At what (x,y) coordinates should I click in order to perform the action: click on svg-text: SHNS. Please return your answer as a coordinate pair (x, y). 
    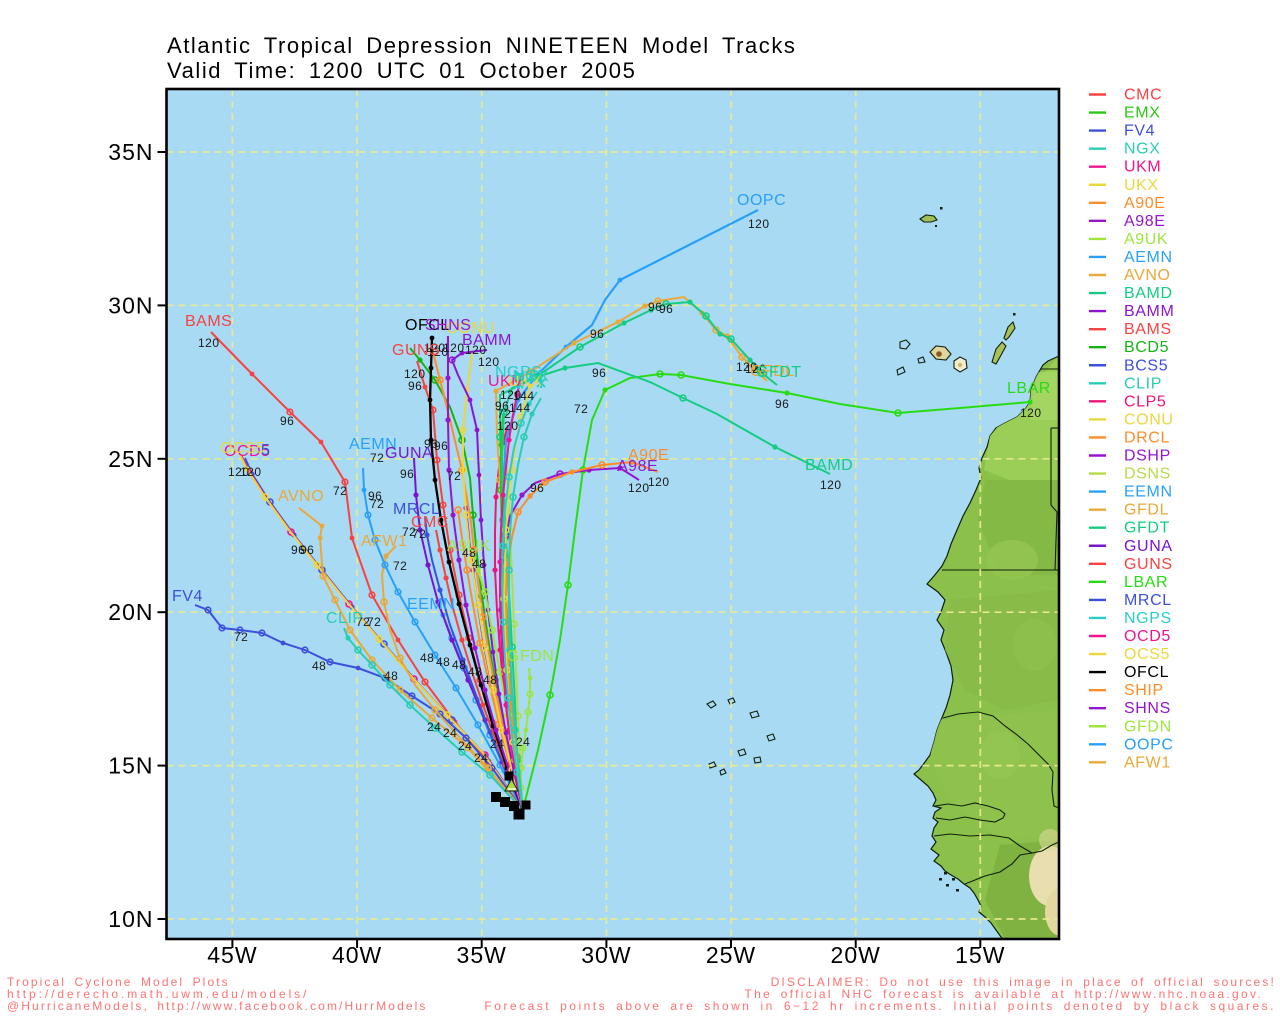
    Looking at the image, I should click on (1147, 708).